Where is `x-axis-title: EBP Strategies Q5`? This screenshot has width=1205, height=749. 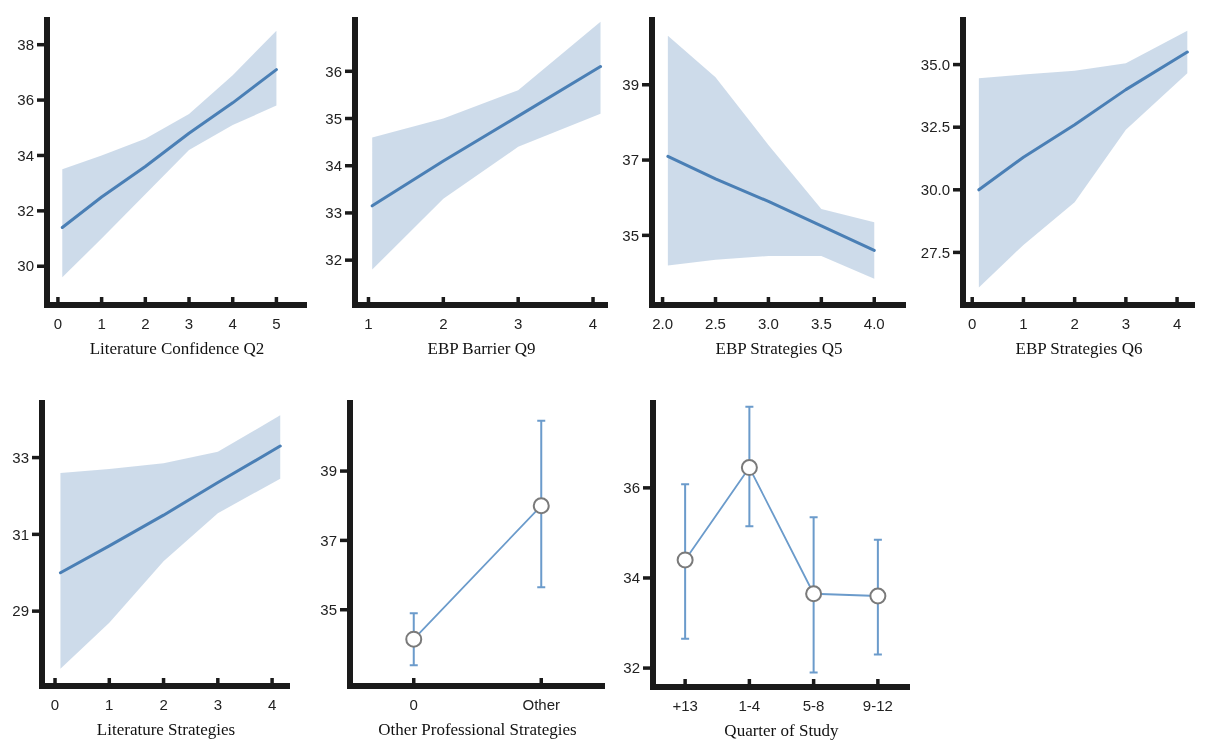 x-axis-title: EBP Strategies Q5 is located at coordinates (779, 348).